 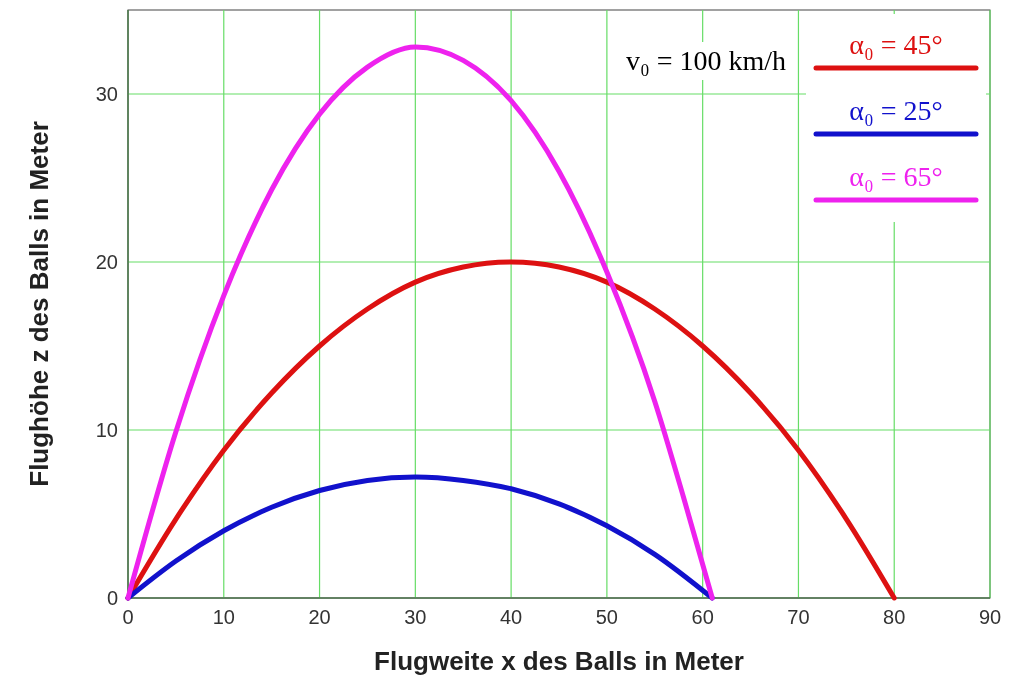 What do you see at coordinates (896, 176) in the screenshot?
I see `text: α₀ = 65°` at bounding box center [896, 176].